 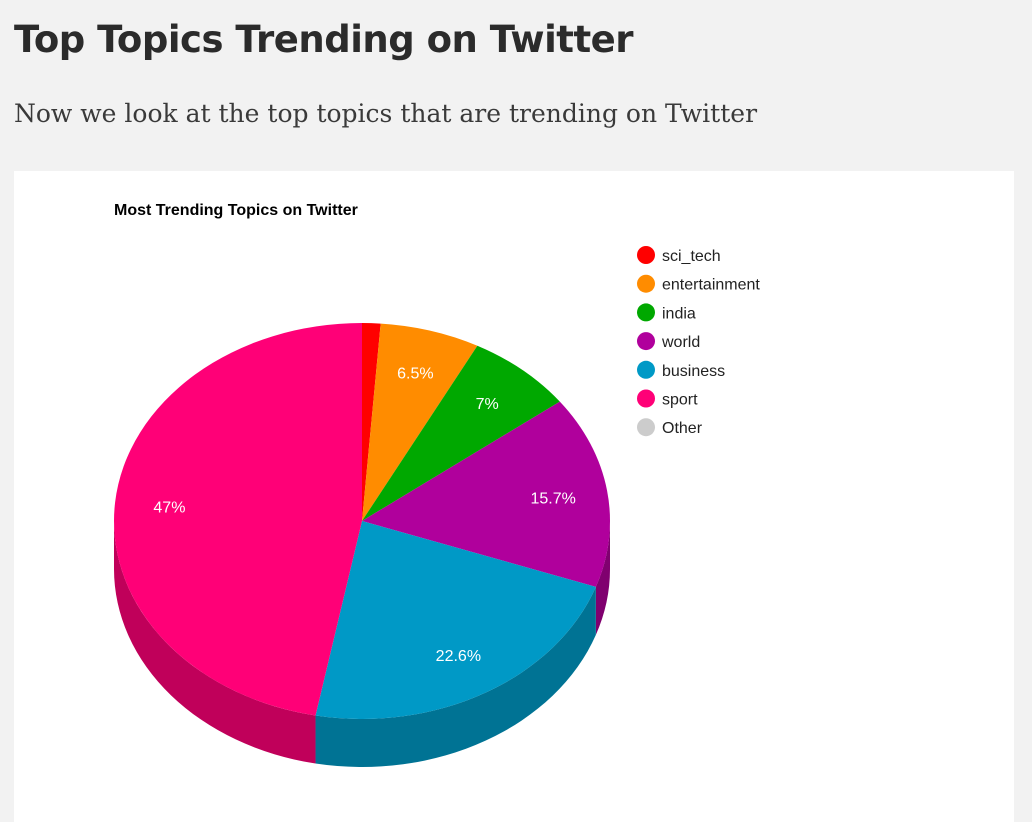 What do you see at coordinates (691, 256) in the screenshot?
I see `legend-label: sci_tech` at bounding box center [691, 256].